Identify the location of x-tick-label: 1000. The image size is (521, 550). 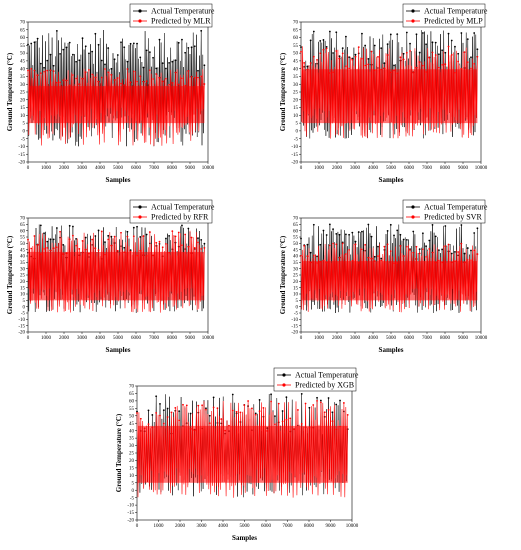
(46, 168).